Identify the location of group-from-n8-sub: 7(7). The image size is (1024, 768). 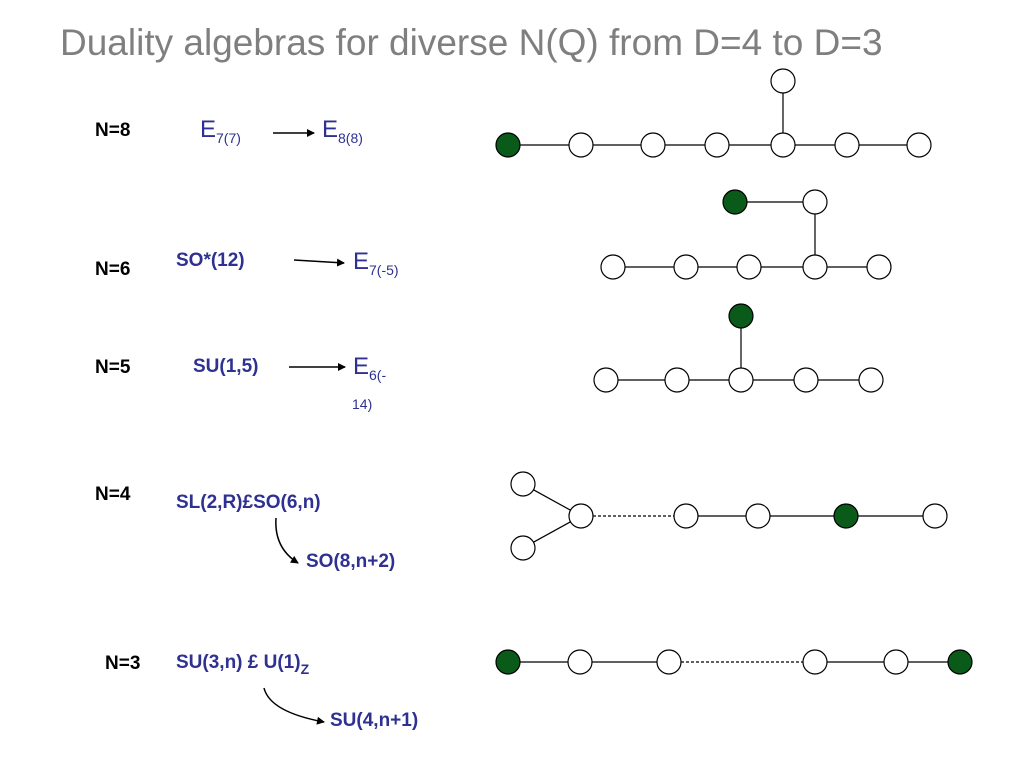
(228, 138).